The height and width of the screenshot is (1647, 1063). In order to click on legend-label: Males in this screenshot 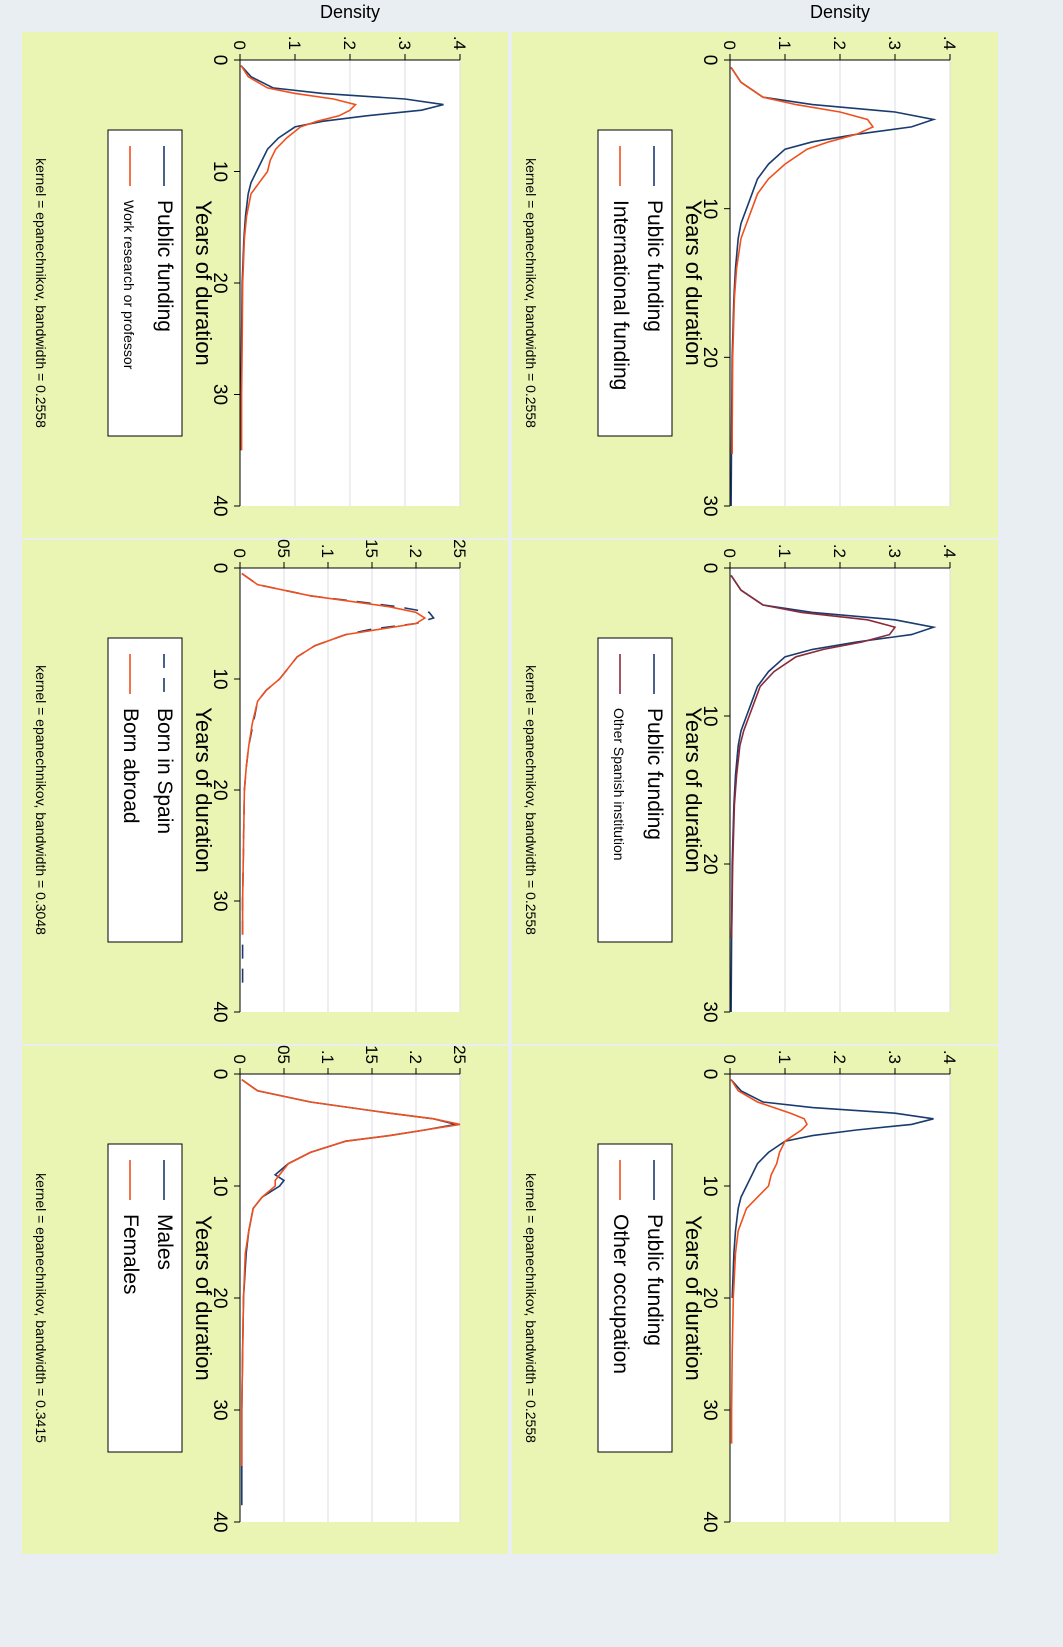, I will do `click(164, 1242)`.